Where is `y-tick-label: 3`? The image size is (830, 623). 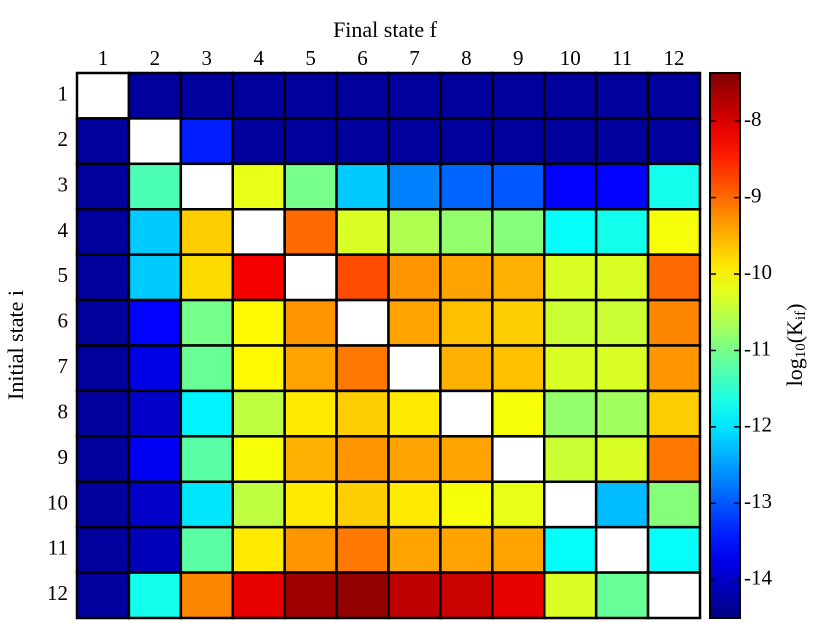 y-tick-label: 3 is located at coordinates (63, 184).